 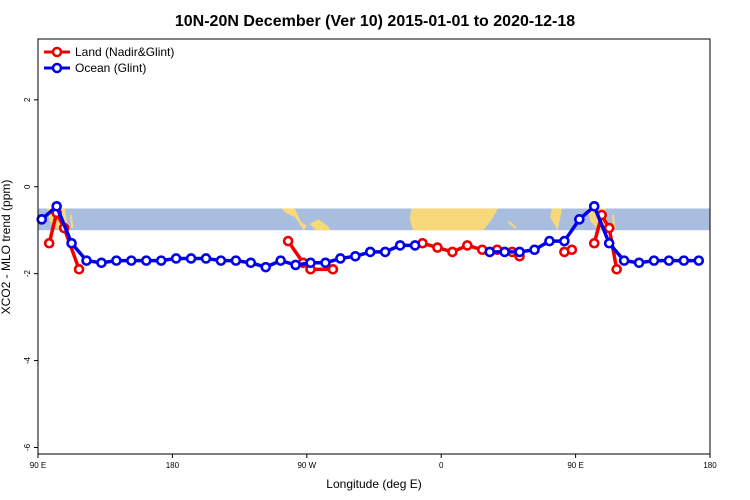 I want to click on y-axis: -6 -4 -2 0 2, so click(x=30, y=274).